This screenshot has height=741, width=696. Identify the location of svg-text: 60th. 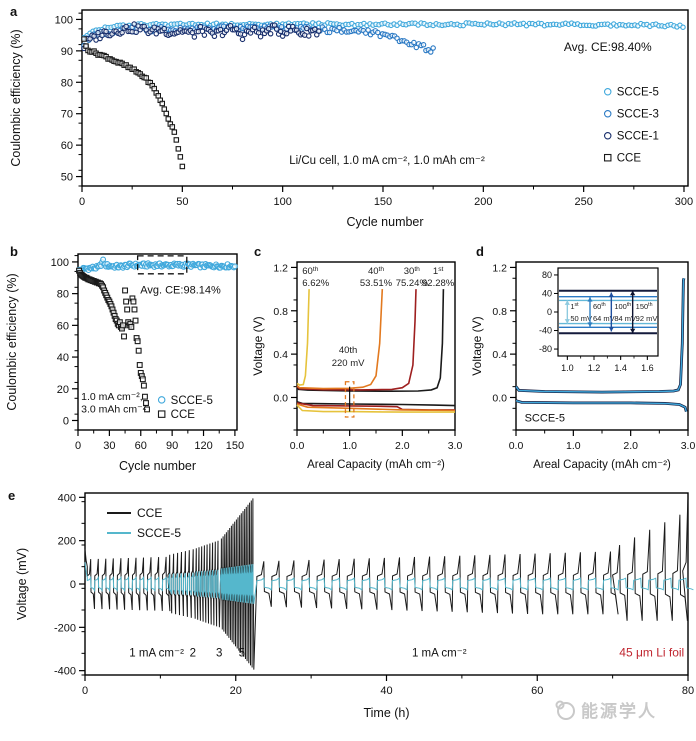
(310, 271).